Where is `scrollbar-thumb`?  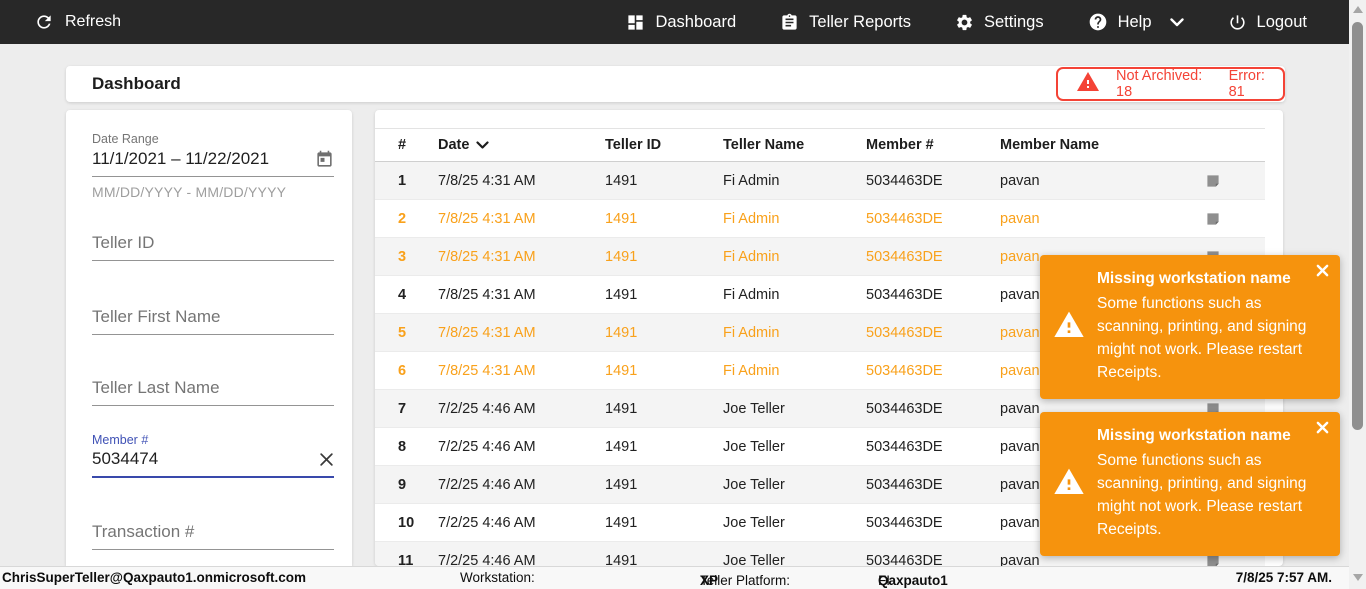
scrollbar-thumb is located at coordinates (1357, 226).